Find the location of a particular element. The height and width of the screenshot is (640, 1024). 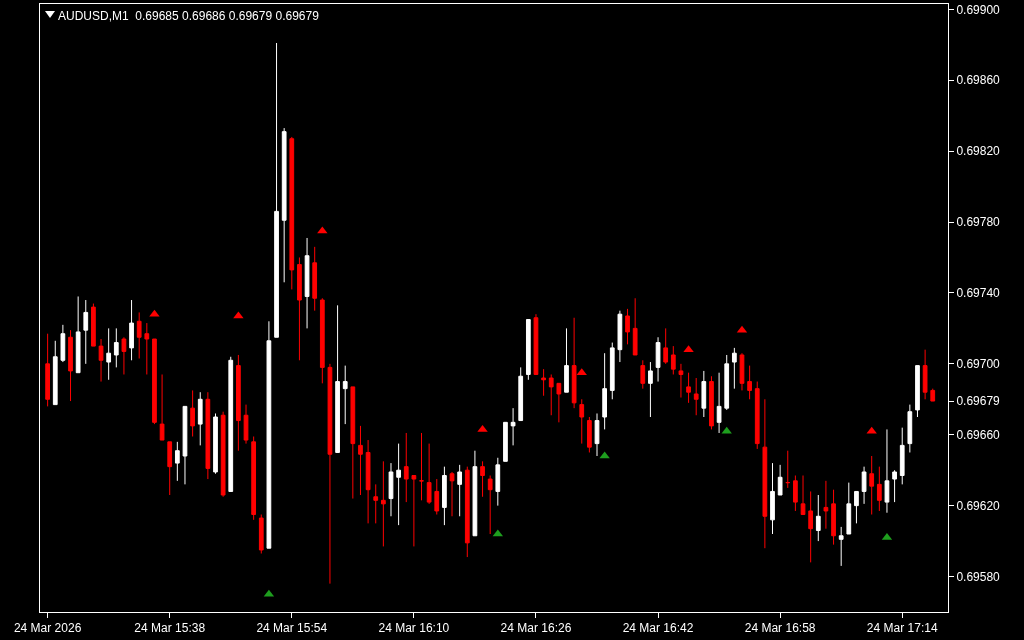

x-tick-label: 24 Mar 17:14 is located at coordinates (902, 628).